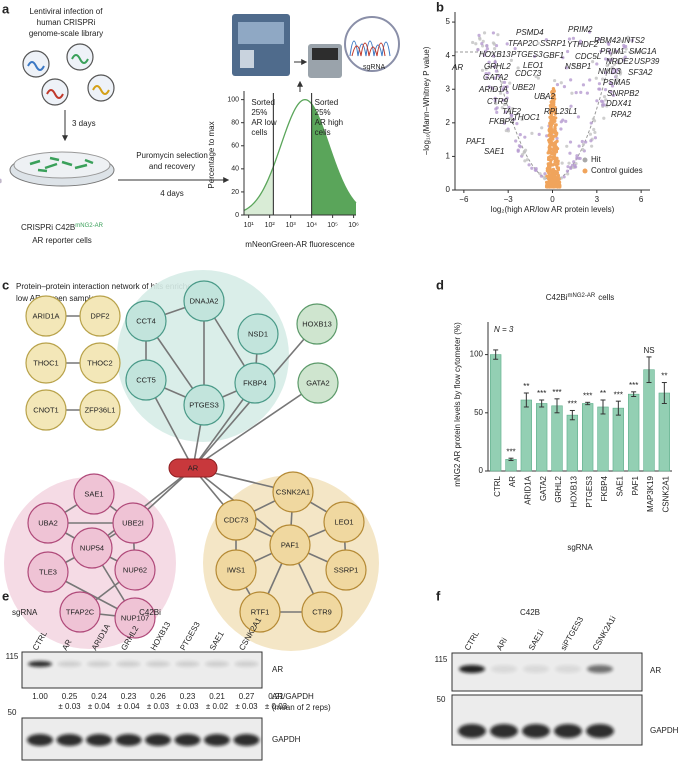 This screenshot has height=767, width=685. I want to click on marker-label: 50, so click(12, 712).